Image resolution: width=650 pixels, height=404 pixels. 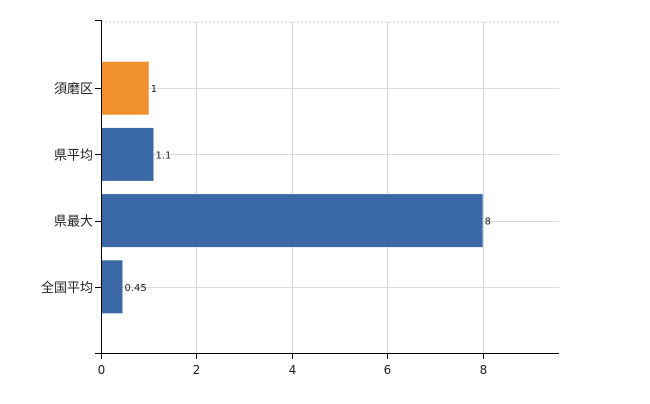 I want to click on category-label-0: 須磨区, so click(x=73, y=89).